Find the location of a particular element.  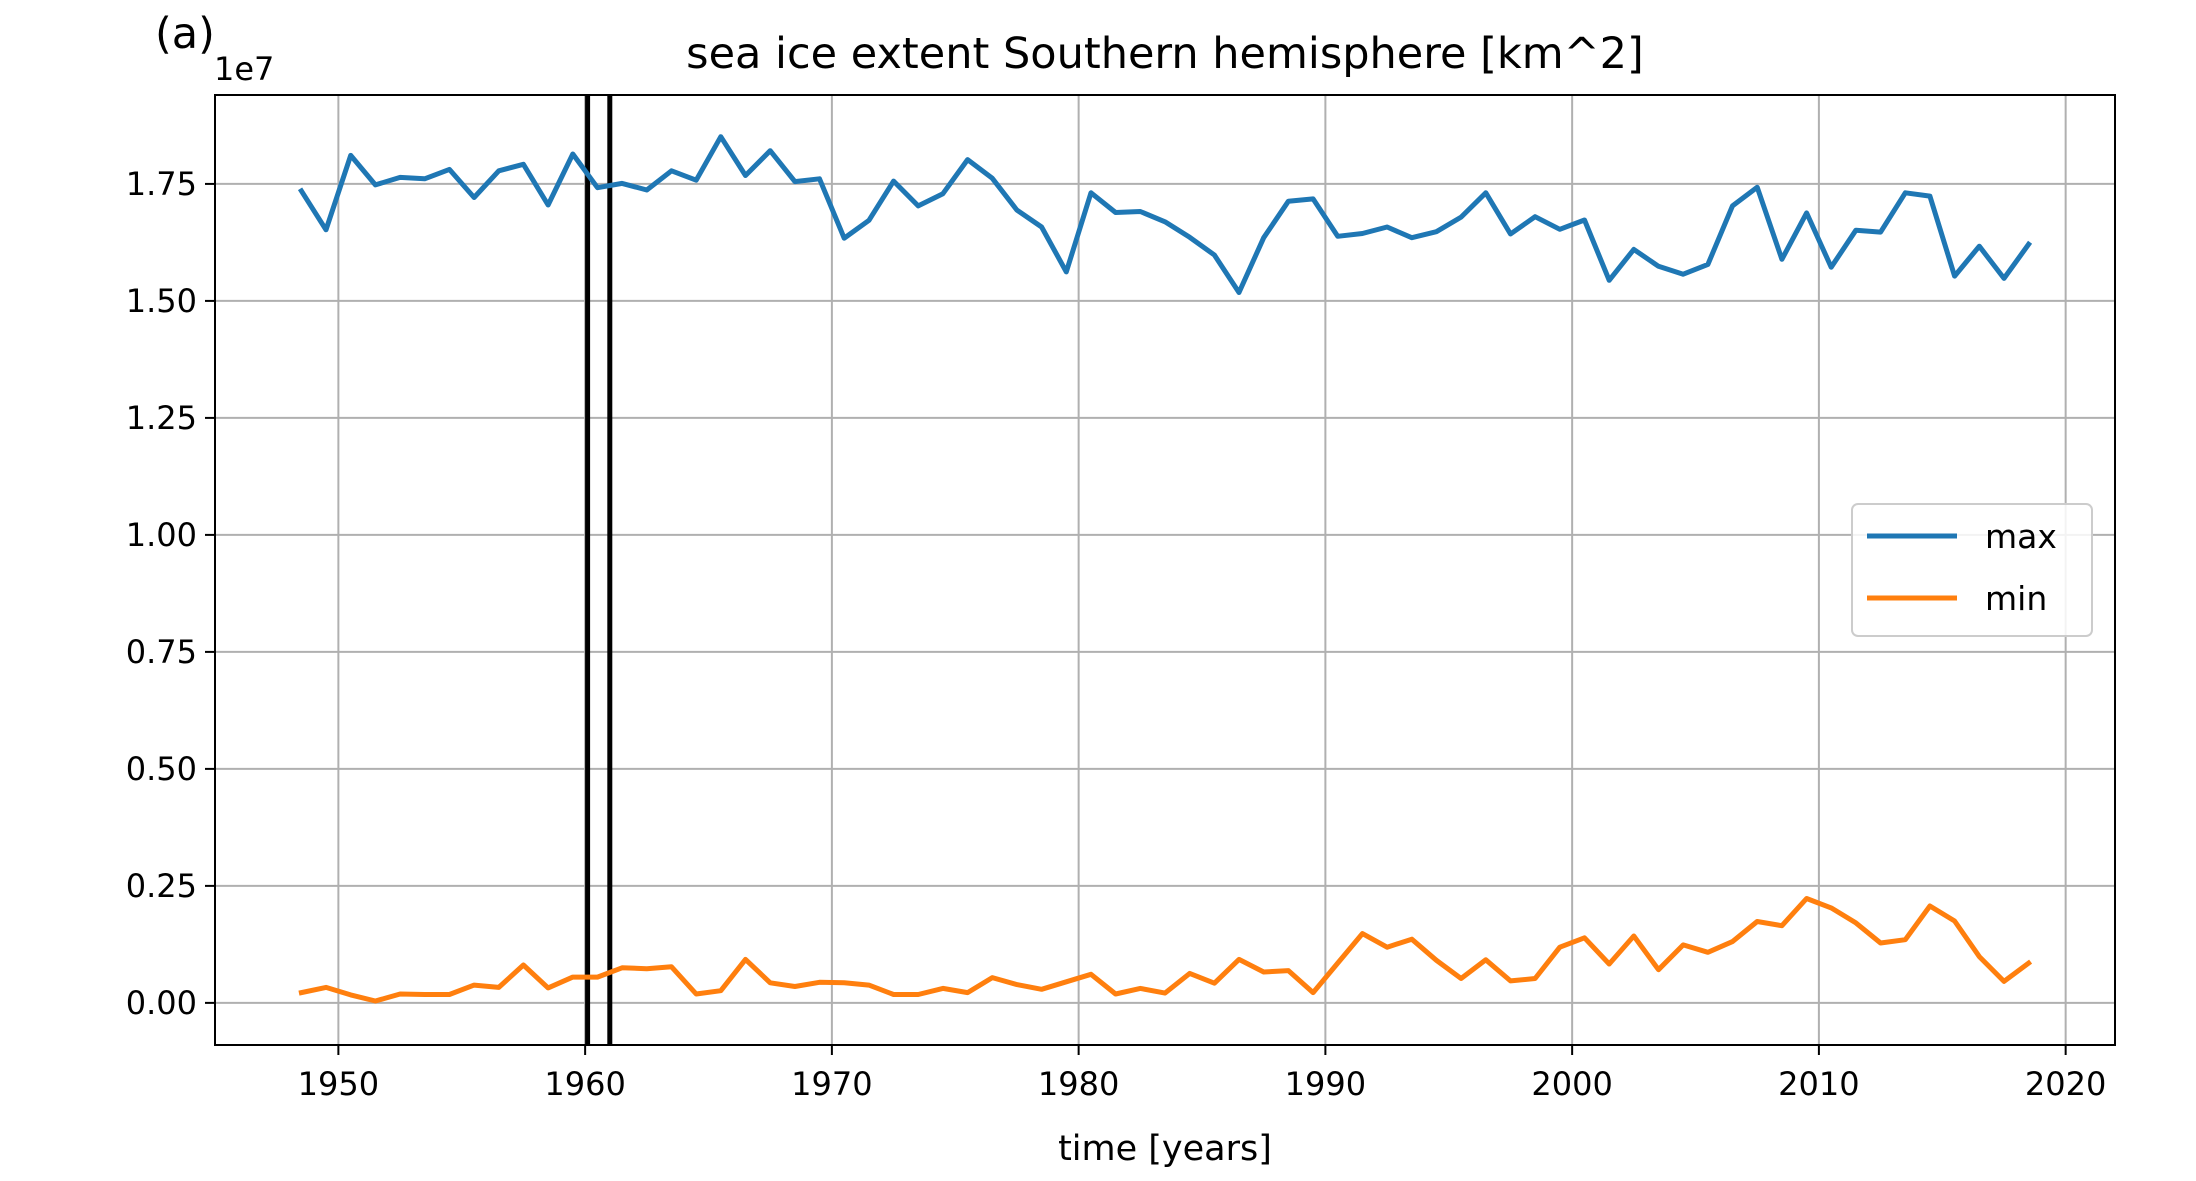

y-tick-label: 1.50 is located at coordinates (161, 301).